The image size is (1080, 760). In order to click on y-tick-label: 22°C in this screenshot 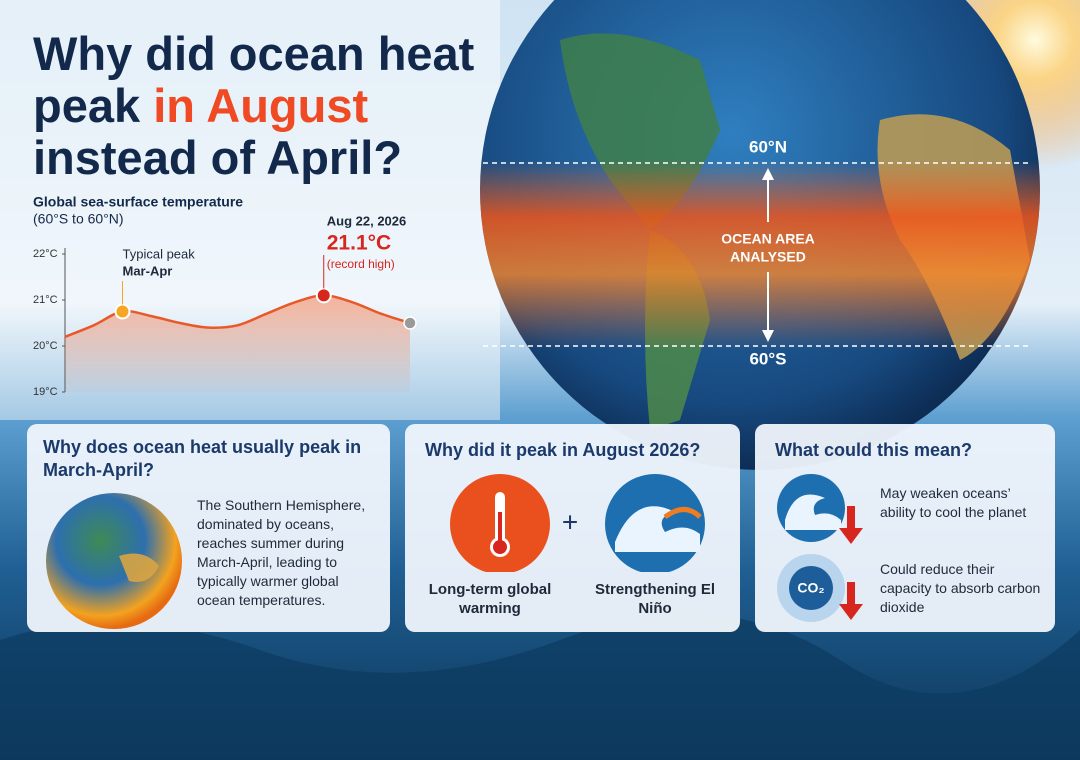, I will do `click(45, 254)`.